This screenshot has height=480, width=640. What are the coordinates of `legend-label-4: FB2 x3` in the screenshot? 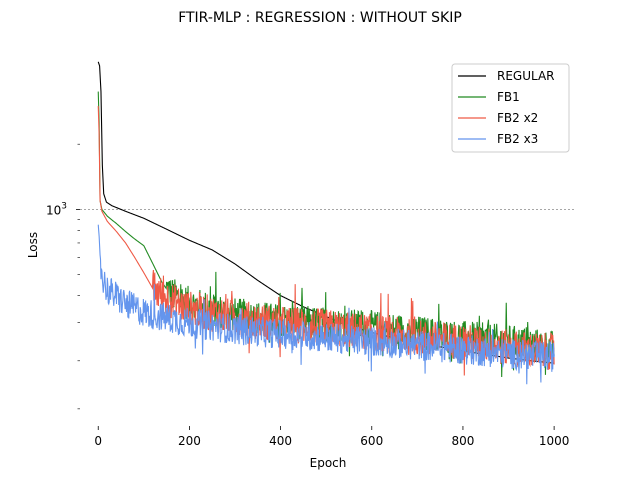 It's located at (517, 139).